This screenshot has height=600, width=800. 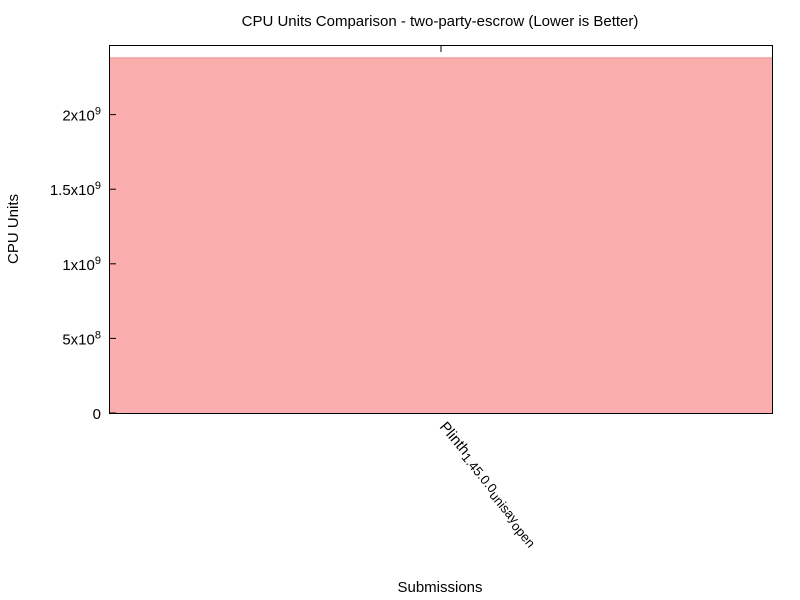 I want to click on y-axis-label: CPU Units, so click(x=13, y=229).